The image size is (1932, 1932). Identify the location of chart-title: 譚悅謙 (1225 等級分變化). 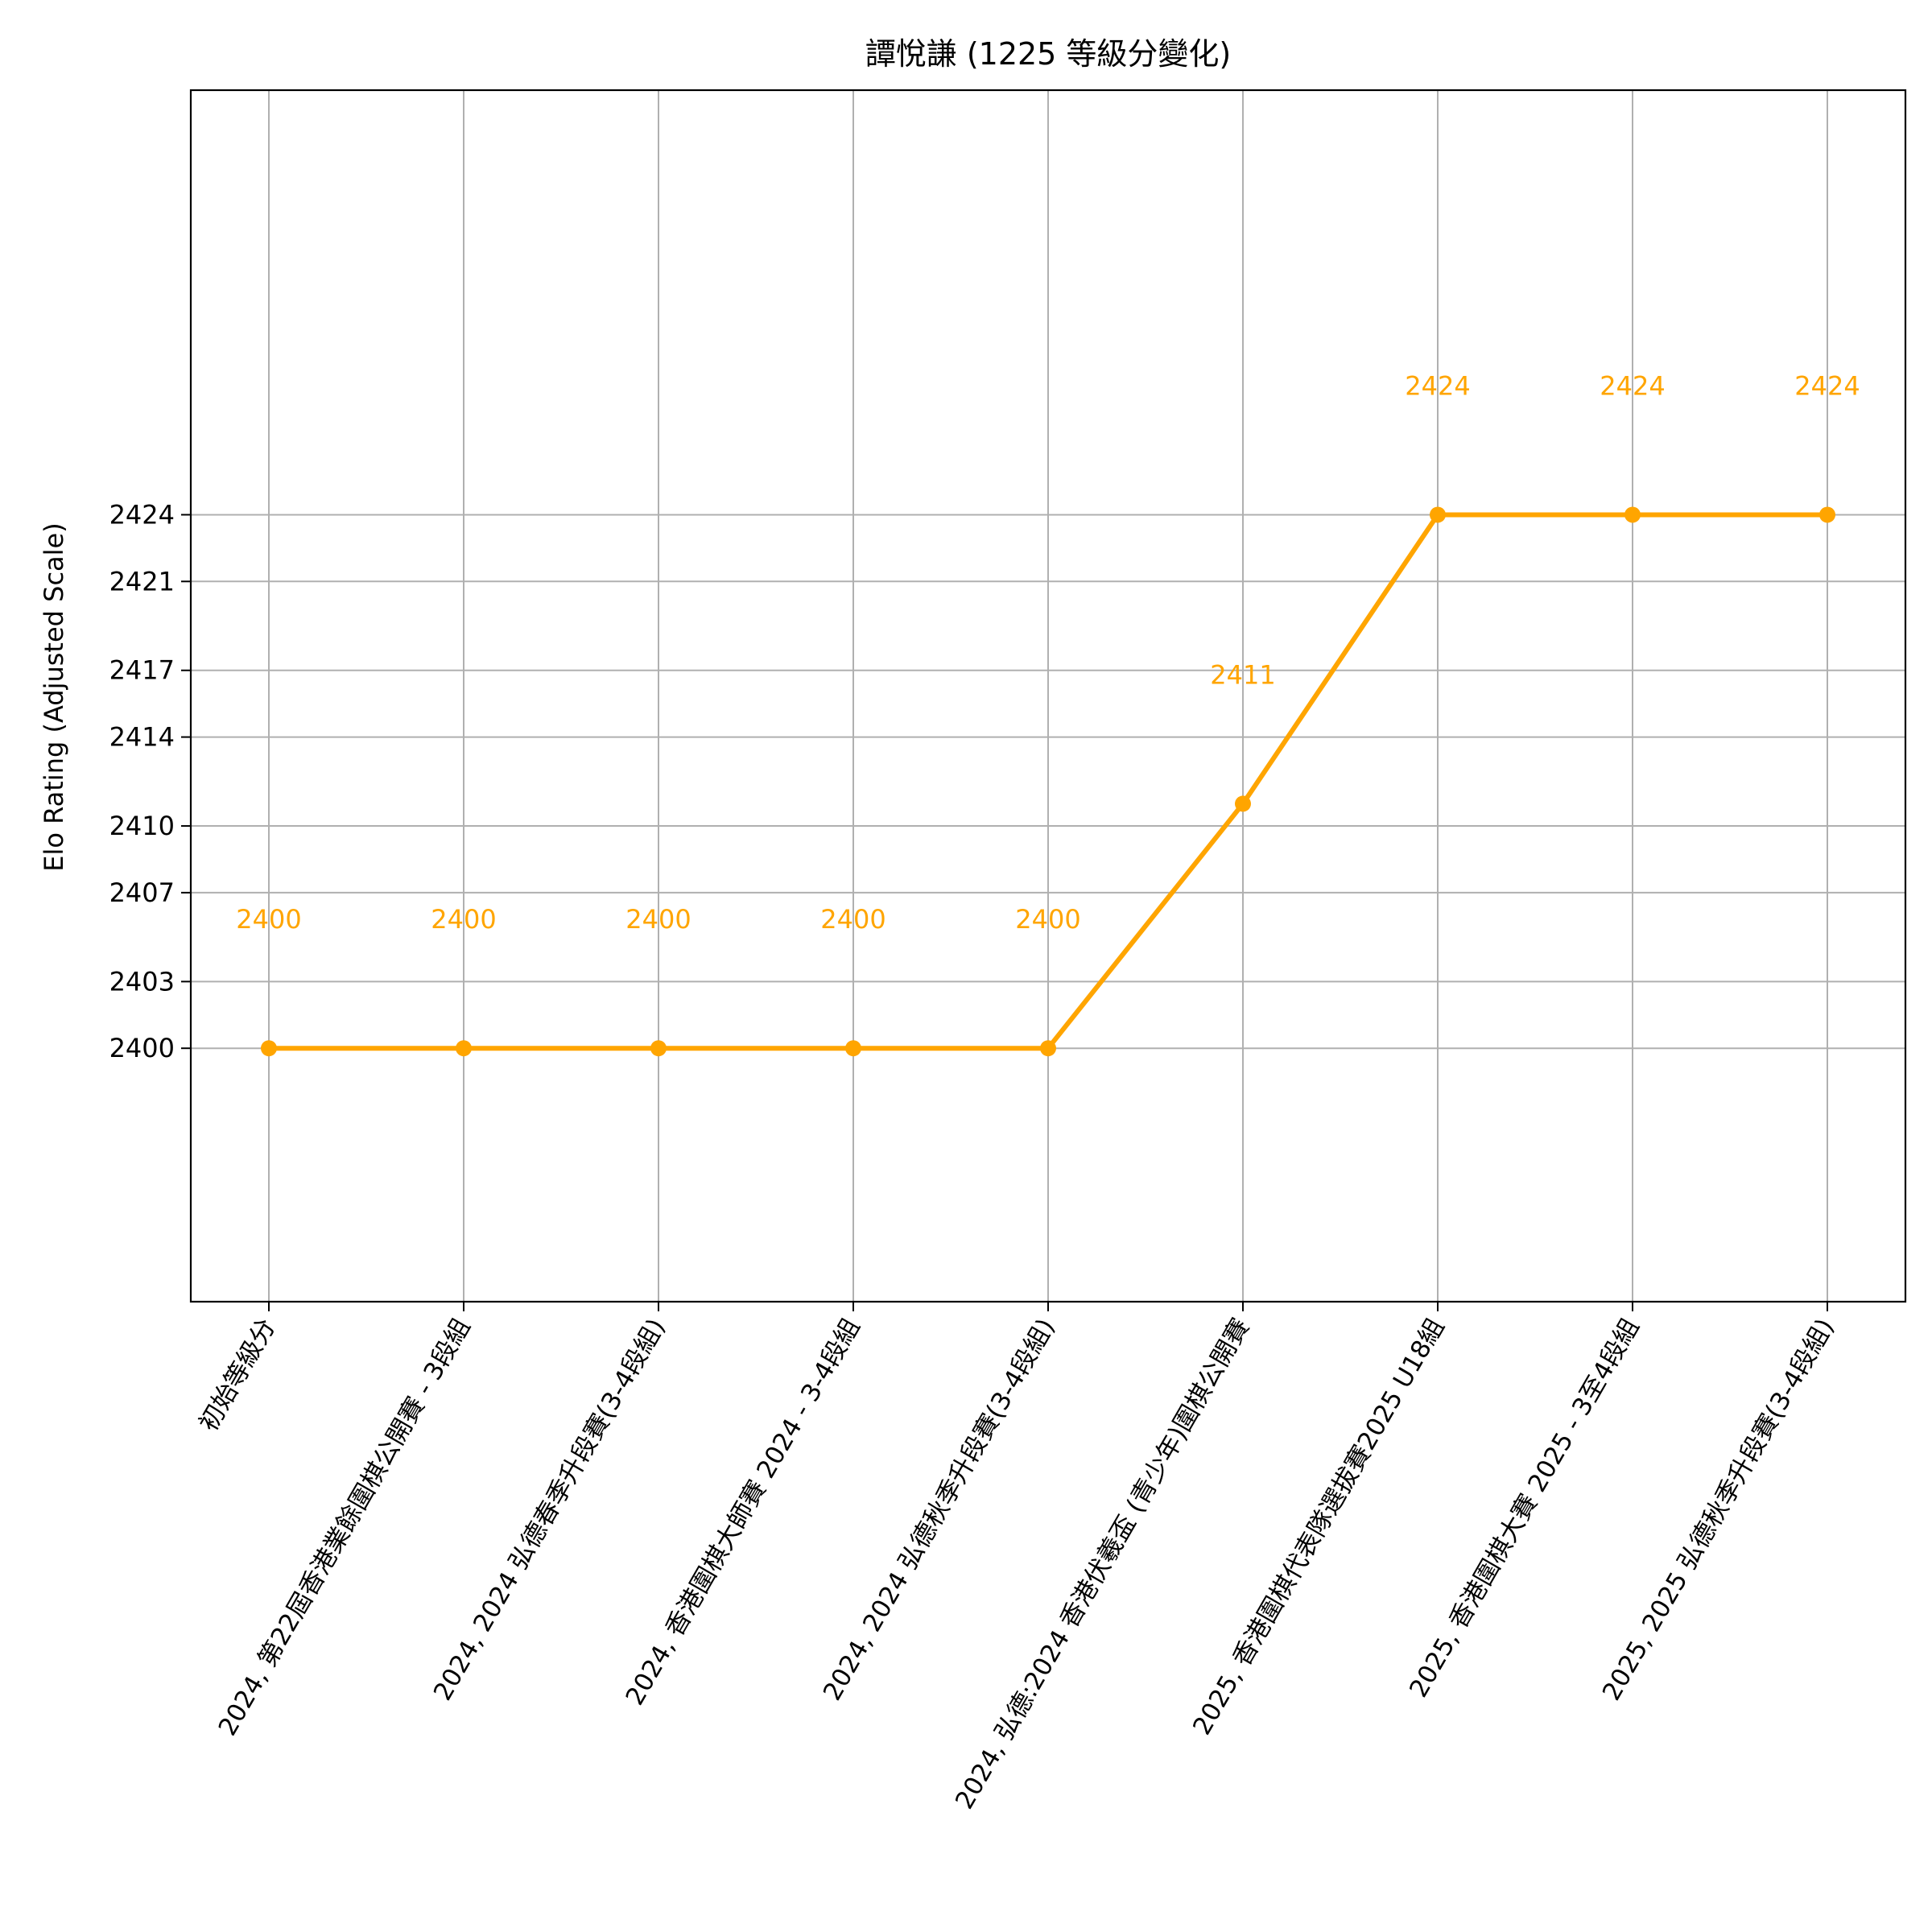
(1048, 54).